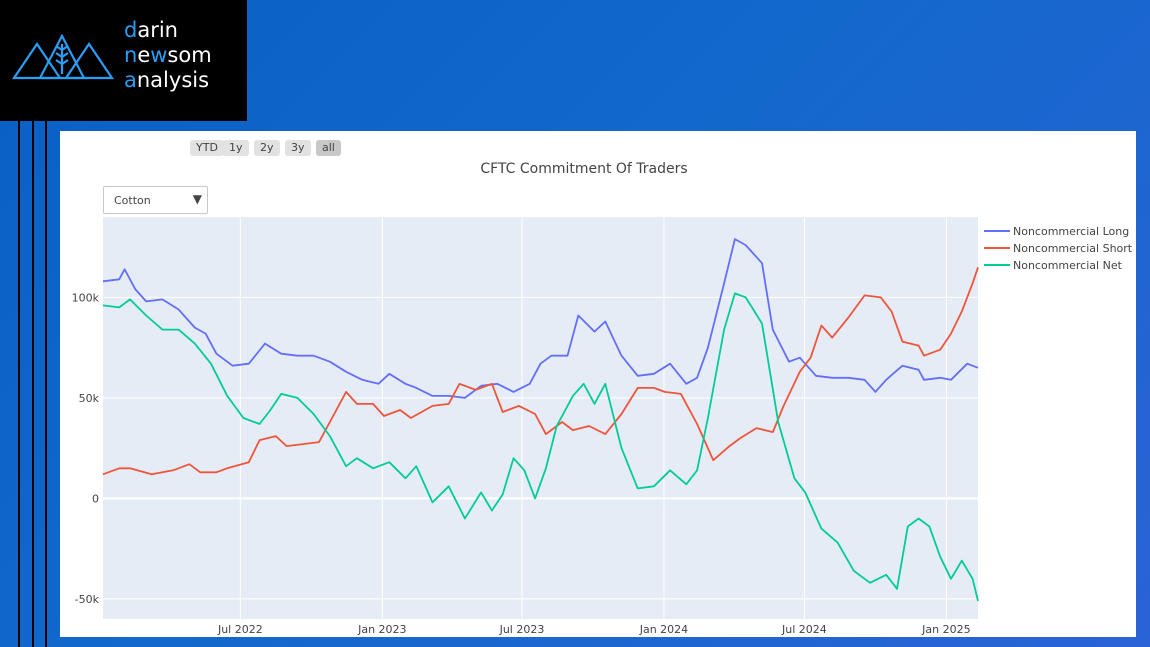 The width and height of the screenshot is (1150, 647). Describe the element at coordinates (240, 629) in the screenshot. I see `x-tick-label: Jul 2022` at that location.